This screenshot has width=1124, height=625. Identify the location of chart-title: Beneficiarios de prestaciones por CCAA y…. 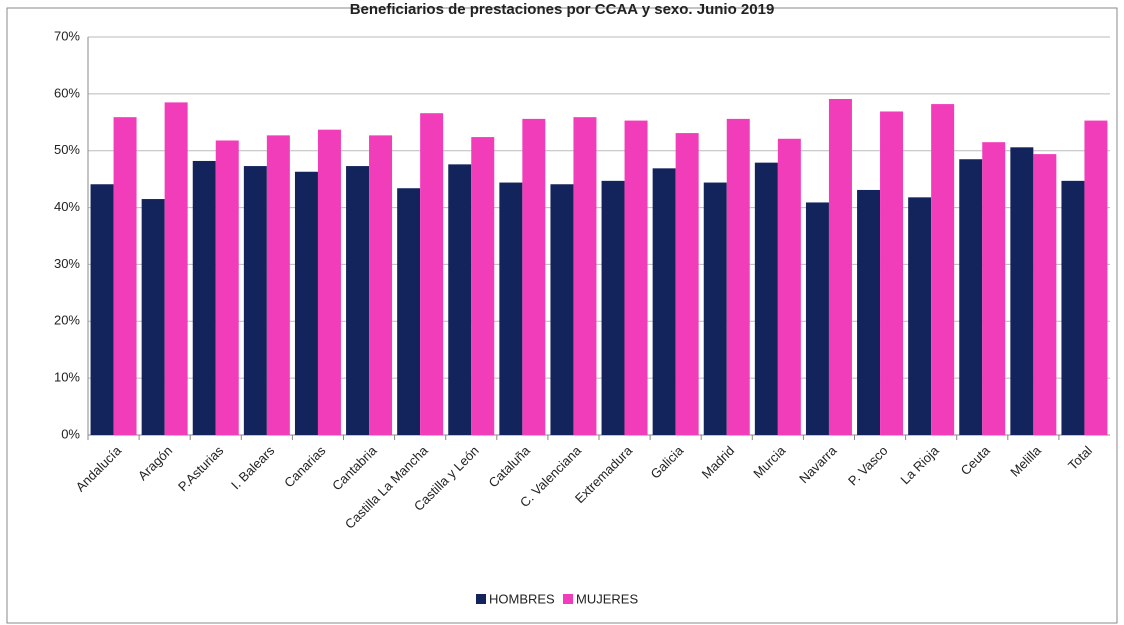
(562, 9).